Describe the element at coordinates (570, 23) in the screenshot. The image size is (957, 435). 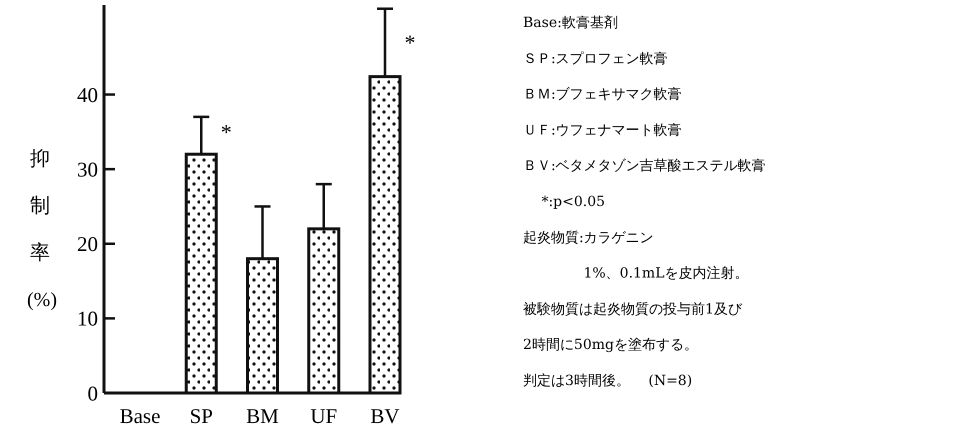
I see `text: Base:軟膏基剤` at that location.